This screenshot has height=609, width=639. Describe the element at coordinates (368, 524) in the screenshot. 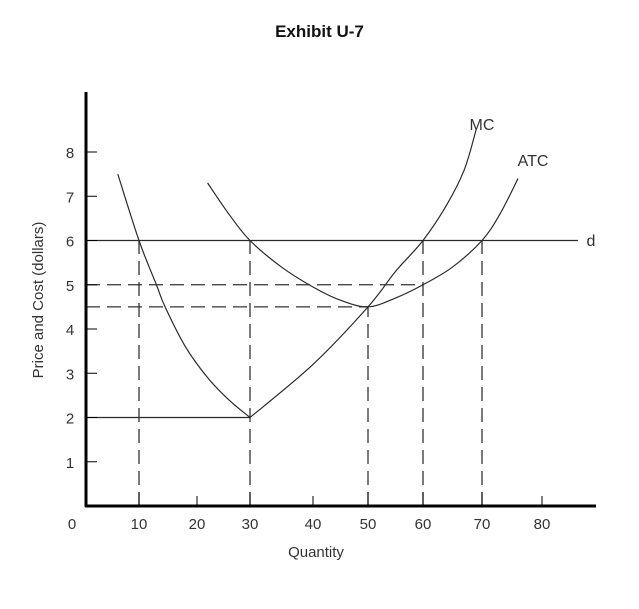

I see `x-tick-label: 50` at that location.